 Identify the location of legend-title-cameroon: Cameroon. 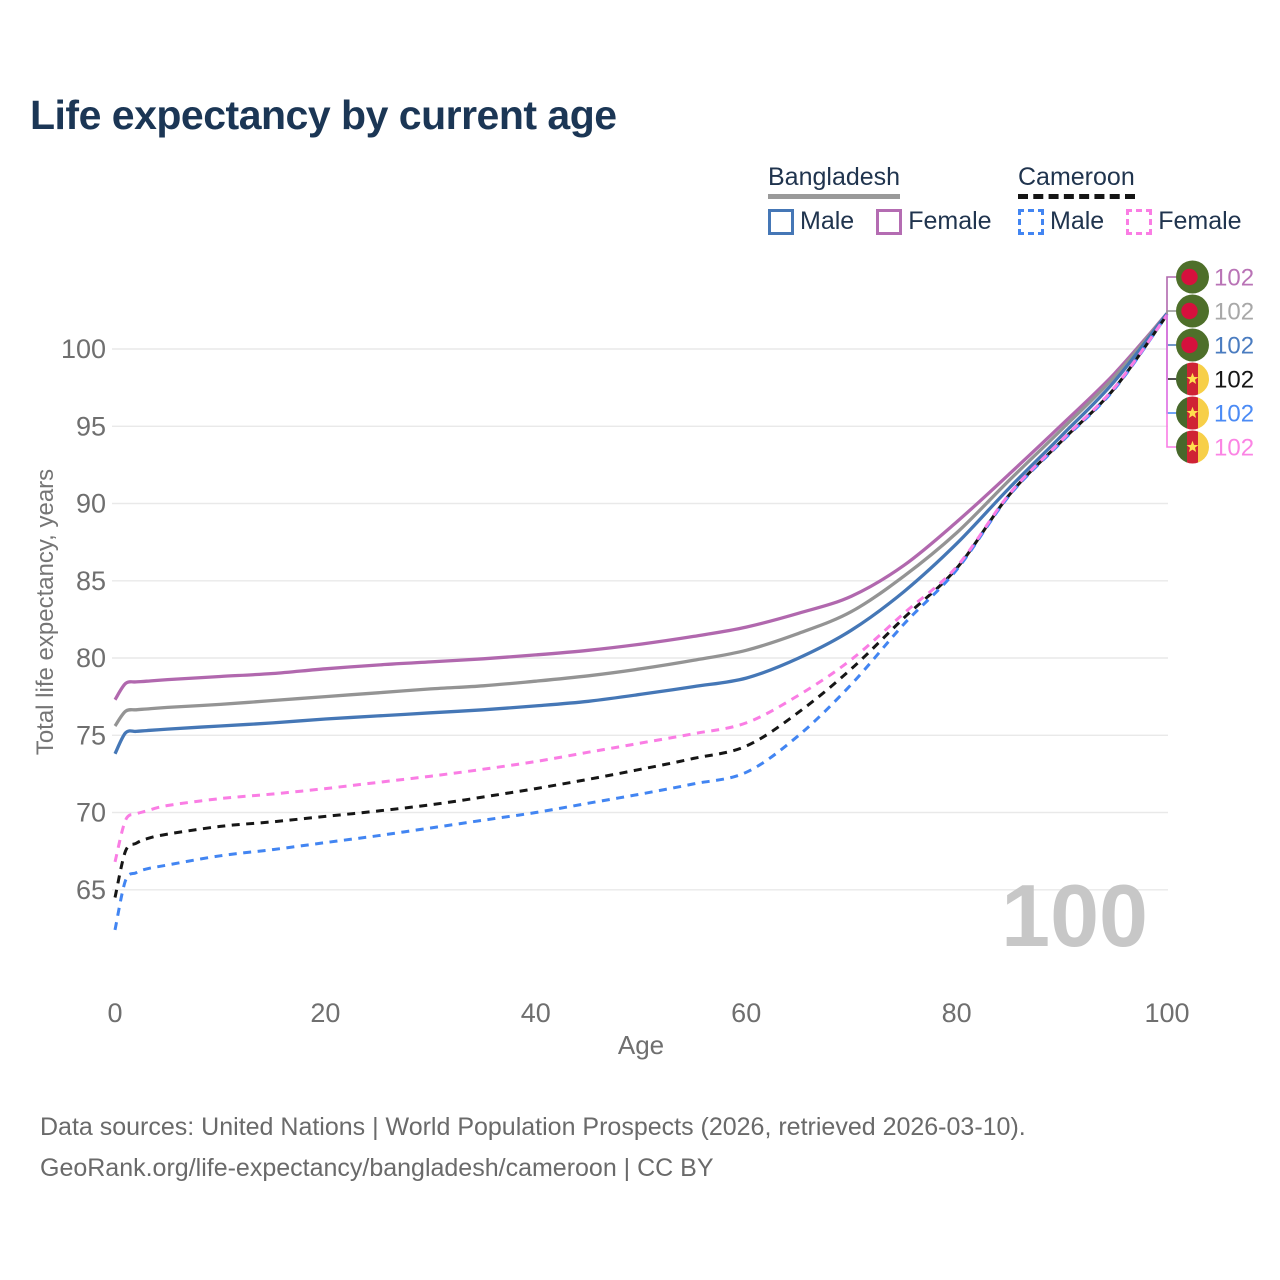
(1076, 181).